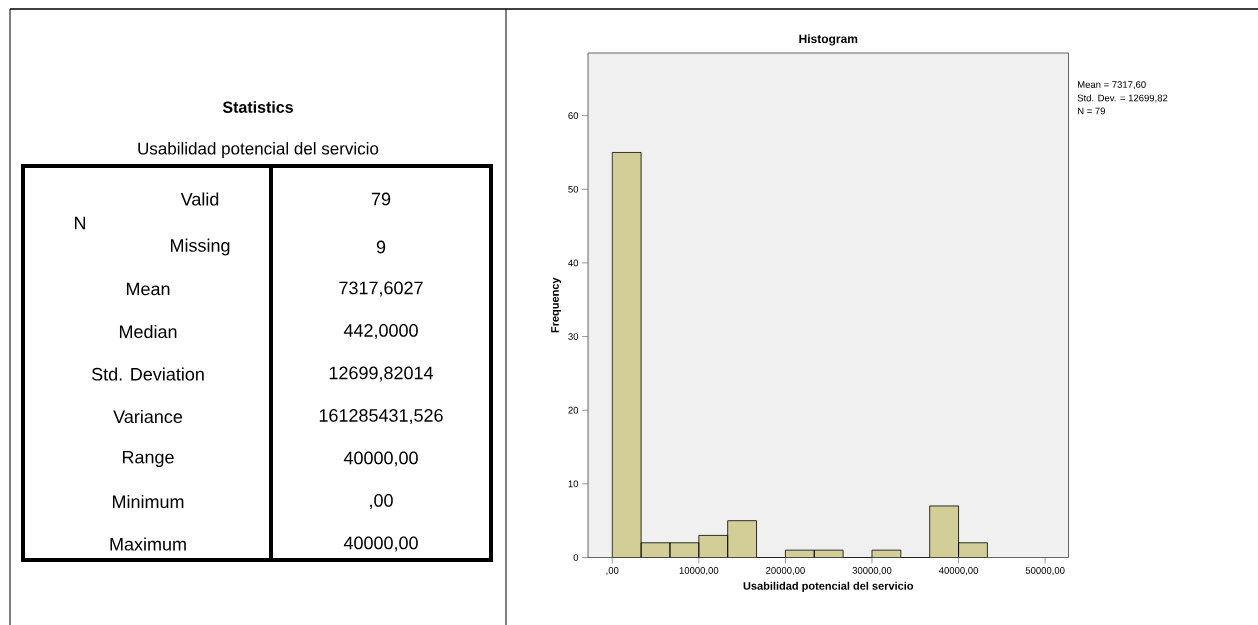 Image resolution: width=1258 pixels, height=625 pixels. Describe the element at coordinates (958, 571) in the screenshot. I see `x-tick-label: 40000,00` at that location.